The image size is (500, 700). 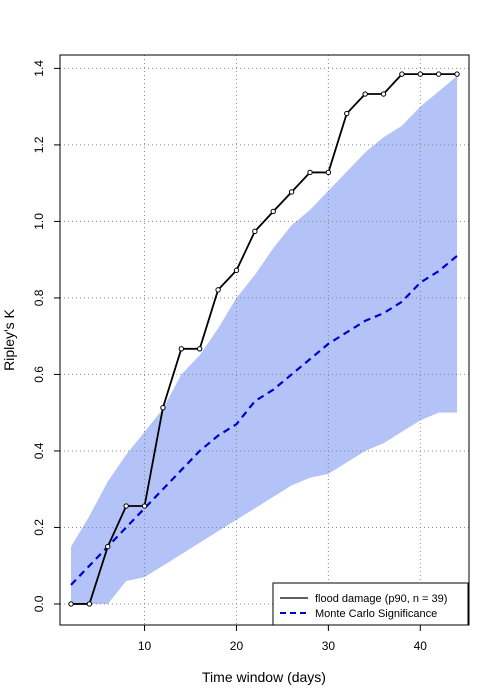 I want to click on legend-label-observed: flood damage (p90, n = 39), so click(x=381, y=599).